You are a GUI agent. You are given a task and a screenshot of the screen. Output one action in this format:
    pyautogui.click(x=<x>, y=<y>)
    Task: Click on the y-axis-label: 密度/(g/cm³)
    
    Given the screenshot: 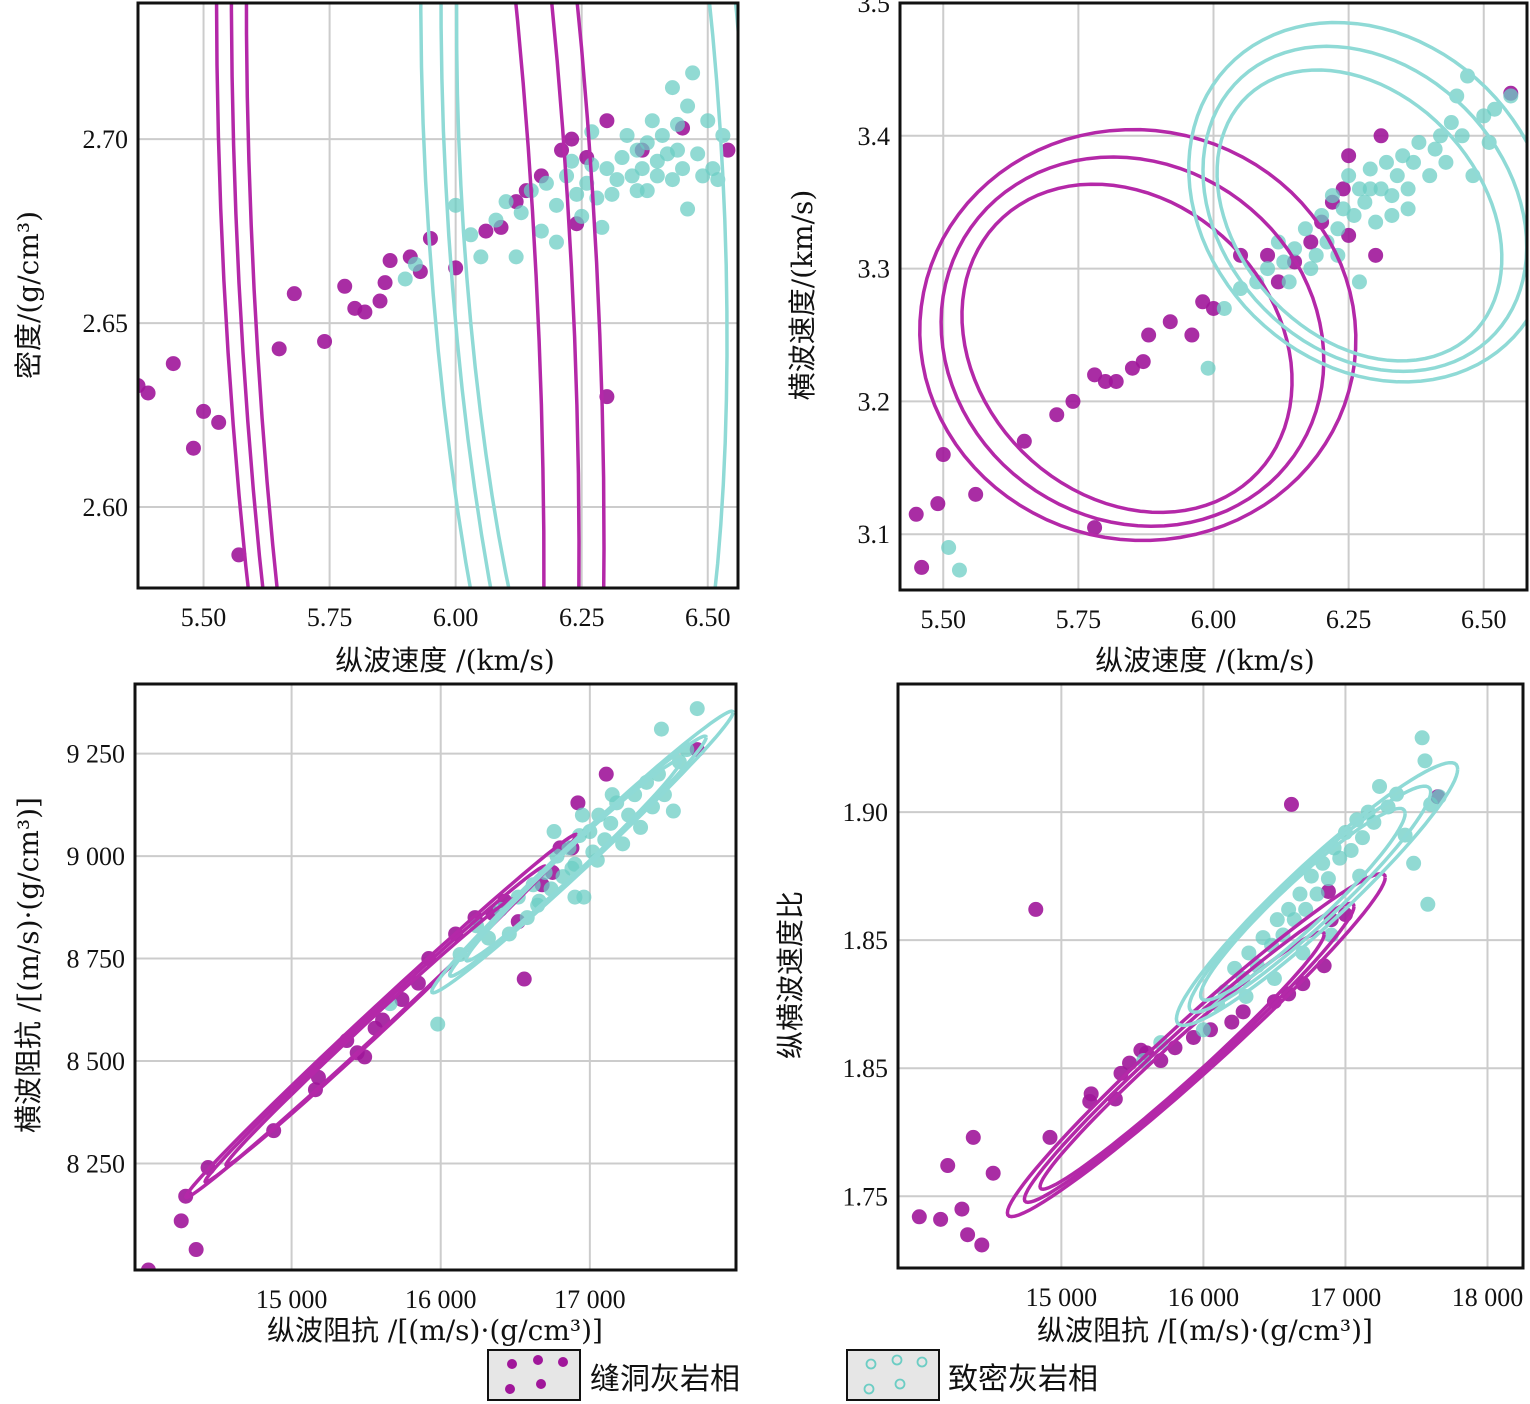 What is the action you would take?
    pyautogui.click(x=28, y=295)
    